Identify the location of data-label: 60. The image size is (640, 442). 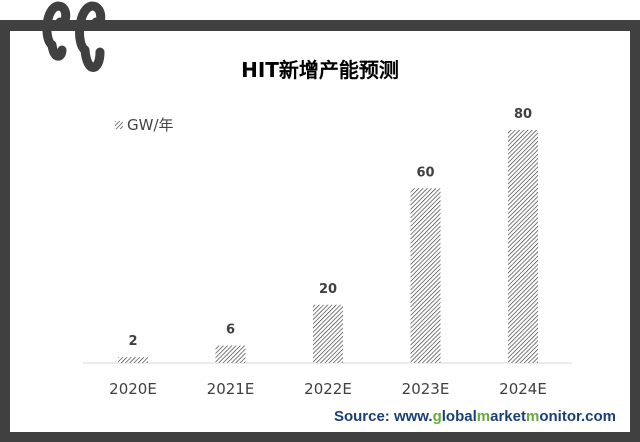
(425, 172).